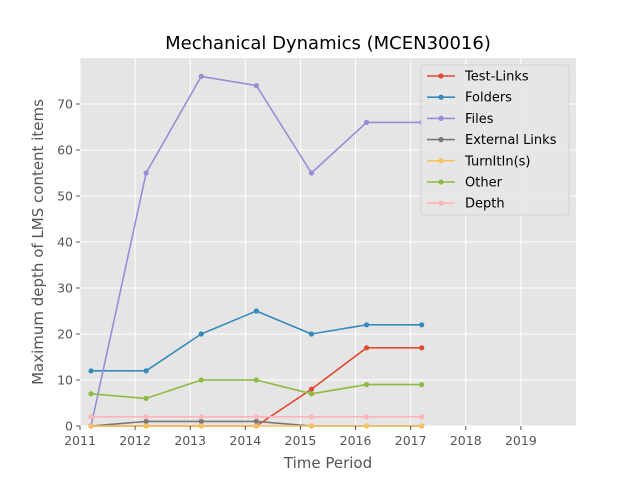  I want to click on x-tick-label: 2018, so click(466, 440).